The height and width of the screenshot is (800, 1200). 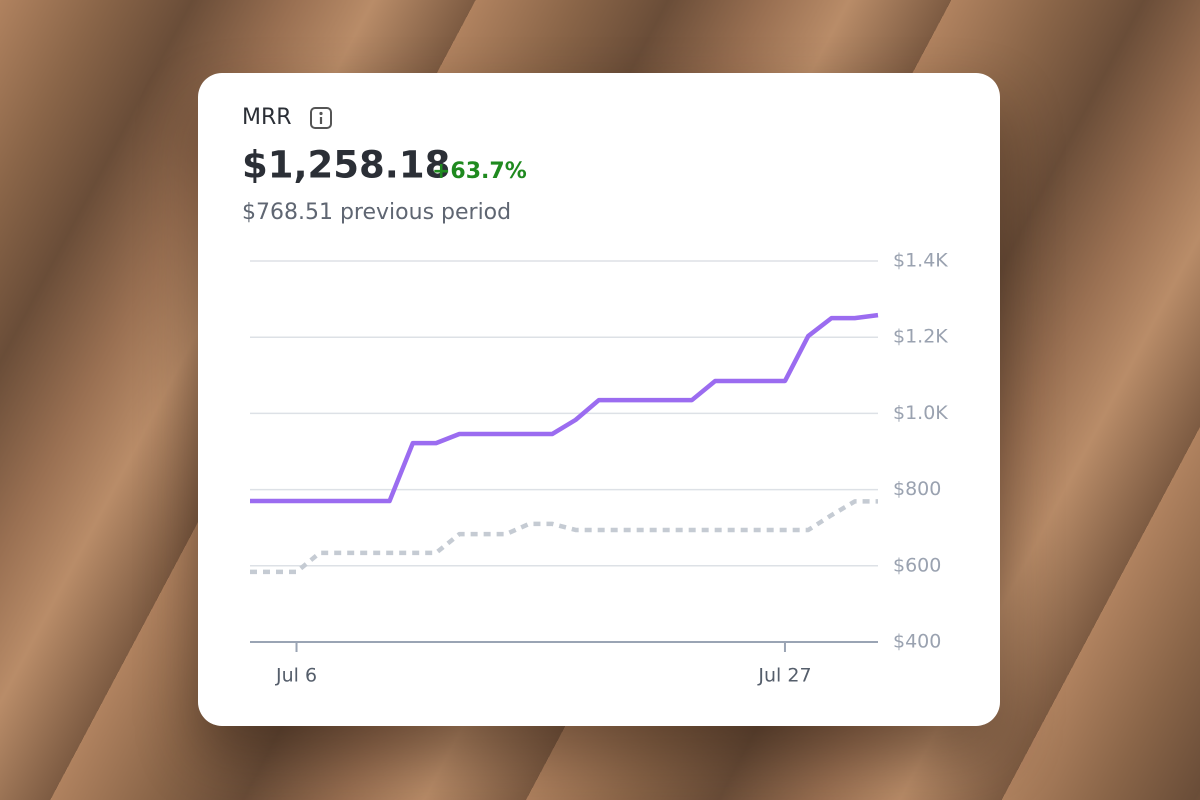 What do you see at coordinates (296, 676) in the screenshot?
I see `x-tick-label: Jul 6` at bounding box center [296, 676].